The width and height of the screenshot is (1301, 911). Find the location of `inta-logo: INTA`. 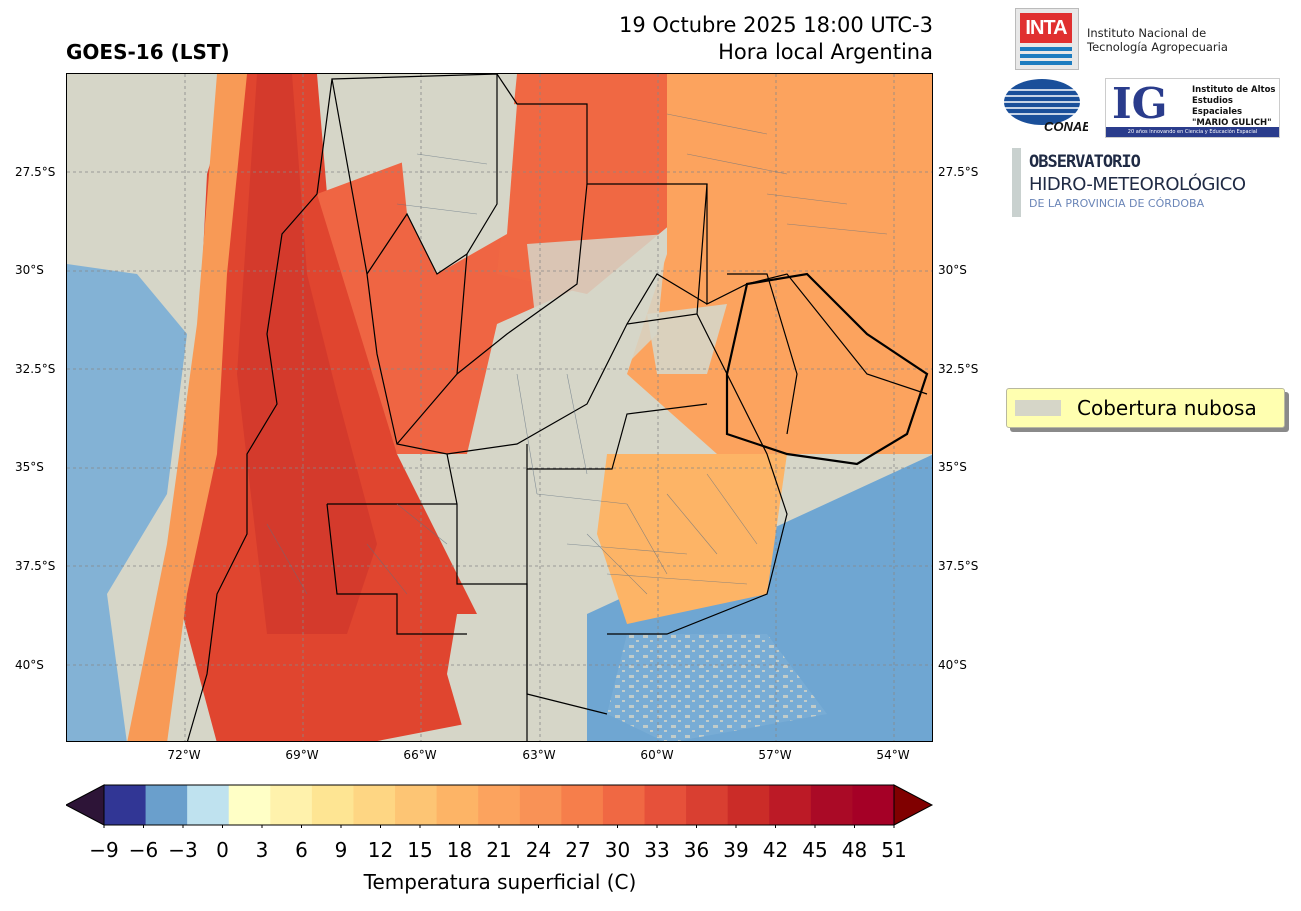

inta-logo: INTA is located at coordinates (1047, 39).